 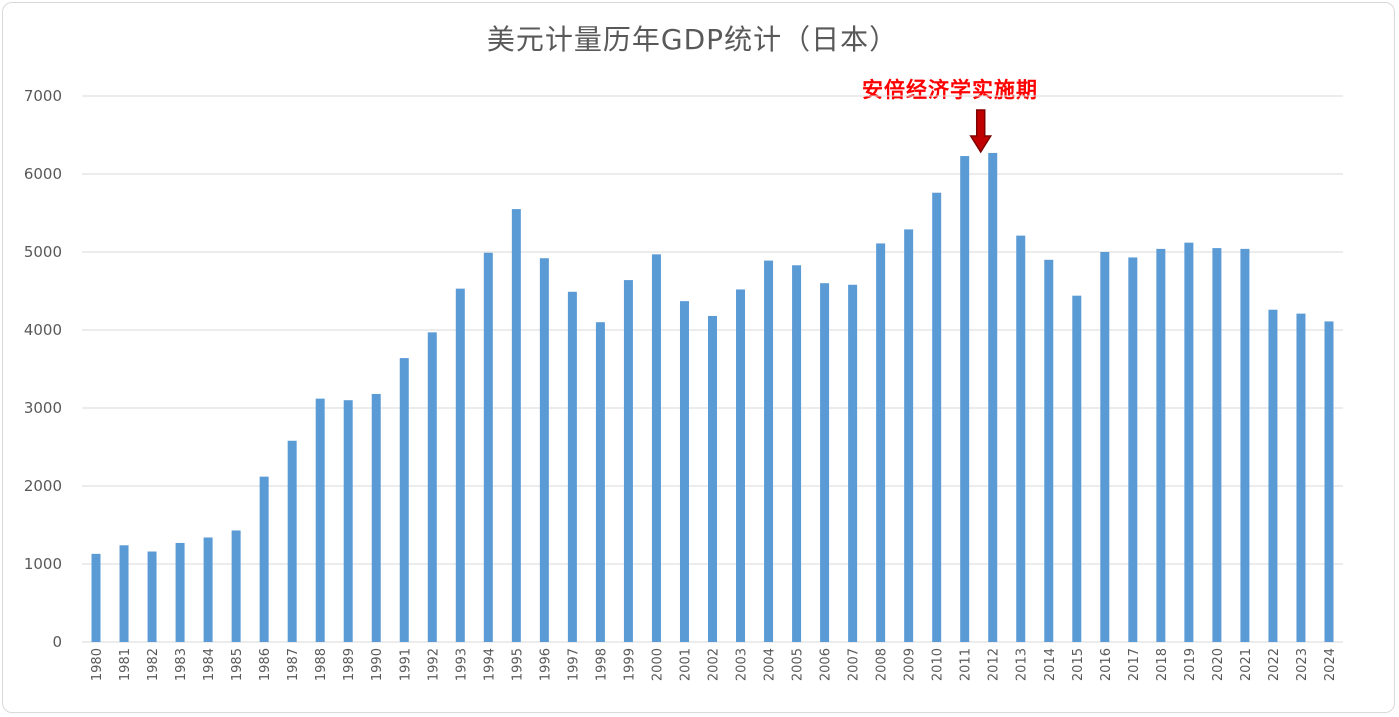 I want to click on bar-2011, so click(x=965, y=399).